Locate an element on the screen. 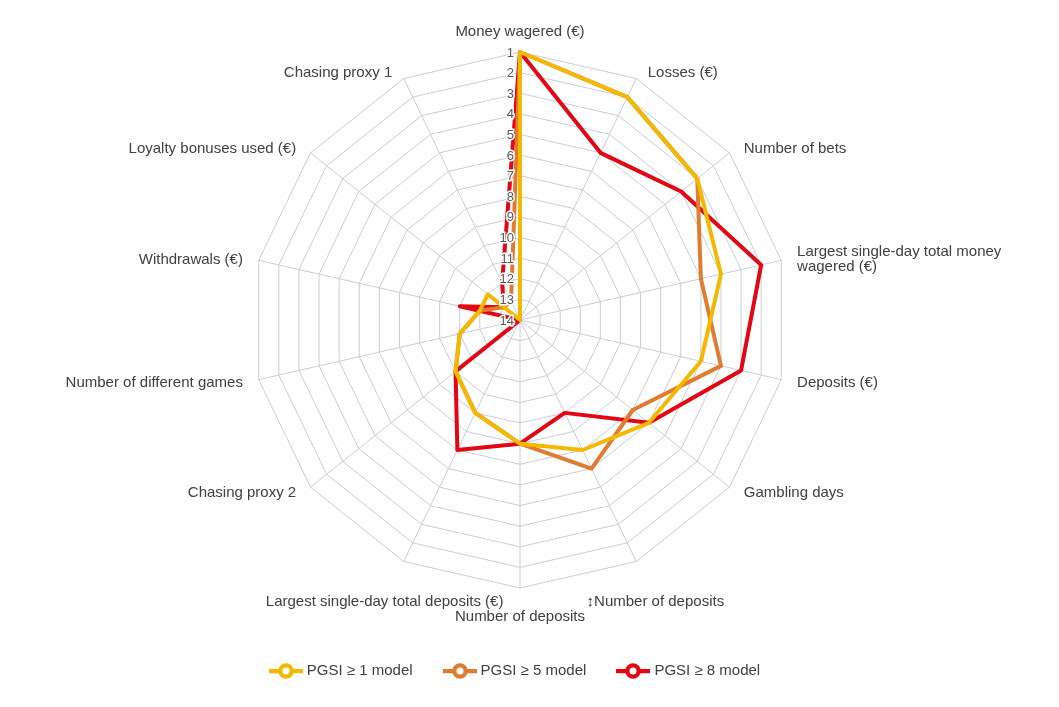 The height and width of the screenshot is (707, 1059). legend-label: PGSI ≥ 5 model is located at coordinates (533, 669).